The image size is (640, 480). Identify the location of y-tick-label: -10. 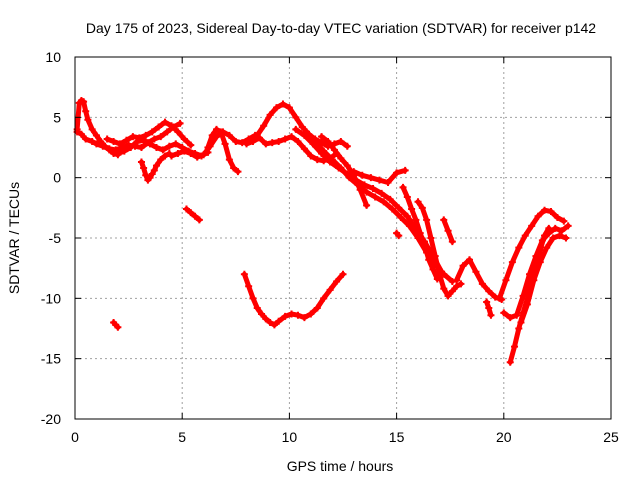
(51, 298).